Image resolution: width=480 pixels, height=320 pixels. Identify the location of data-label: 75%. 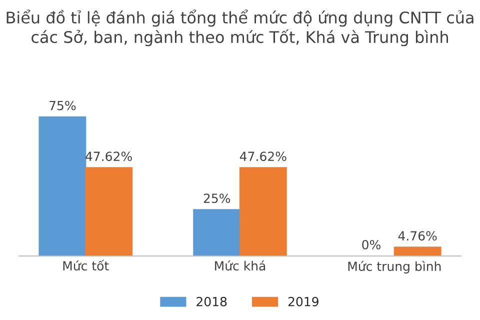
(63, 105).